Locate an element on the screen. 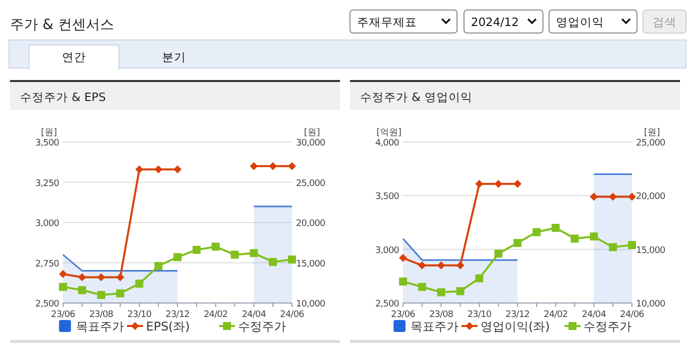 The width and height of the screenshot is (695, 349). text: 영업이익 is located at coordinates (580, 22).